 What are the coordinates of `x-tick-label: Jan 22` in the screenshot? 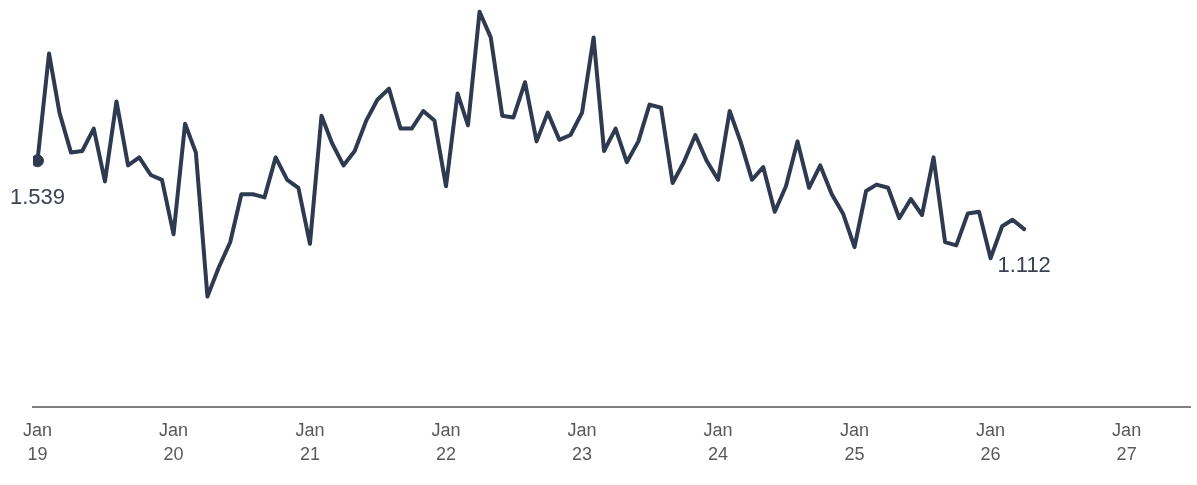 It's located at (446, 442).